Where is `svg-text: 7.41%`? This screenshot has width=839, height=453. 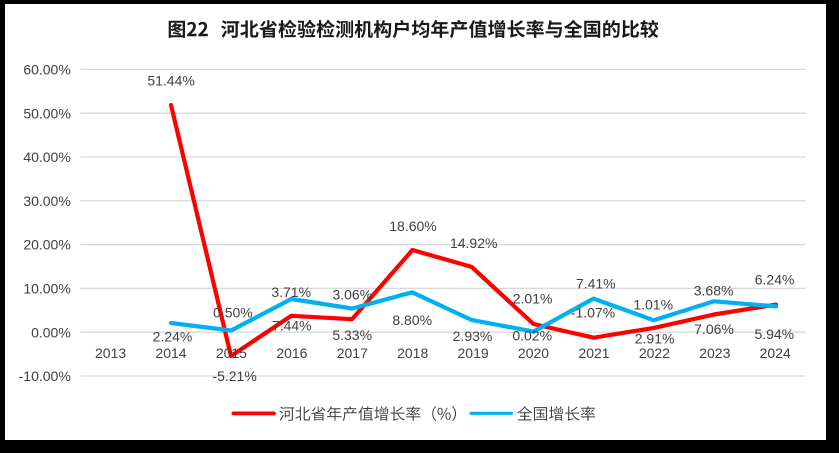 svg-text: 7.41% is located at coordinates (596, 284).